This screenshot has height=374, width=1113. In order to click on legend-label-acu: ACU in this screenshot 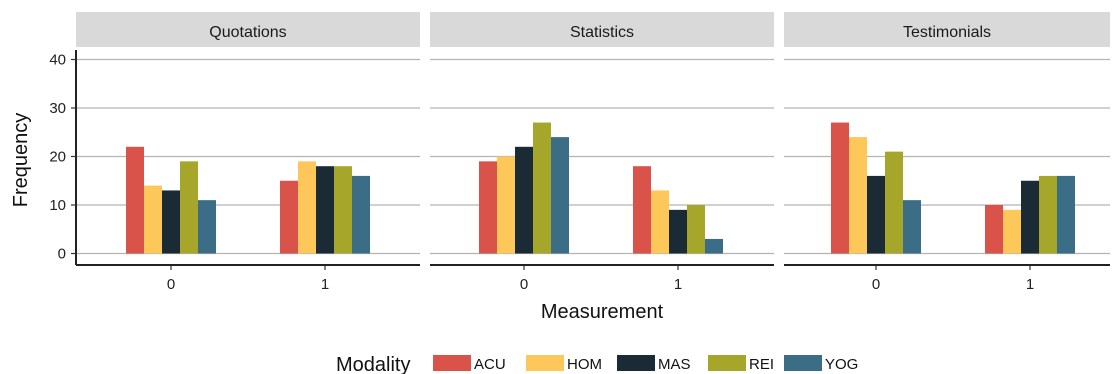, I will do `click(490, 364)`.